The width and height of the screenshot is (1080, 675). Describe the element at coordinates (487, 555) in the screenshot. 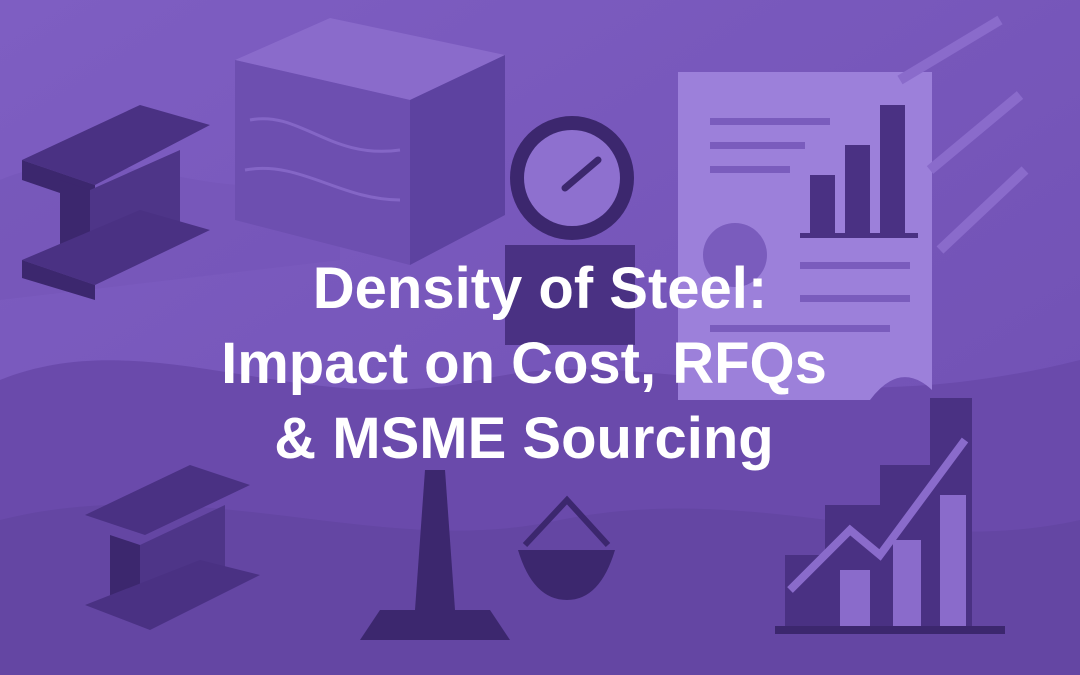

I see `balance-scale` at that location.